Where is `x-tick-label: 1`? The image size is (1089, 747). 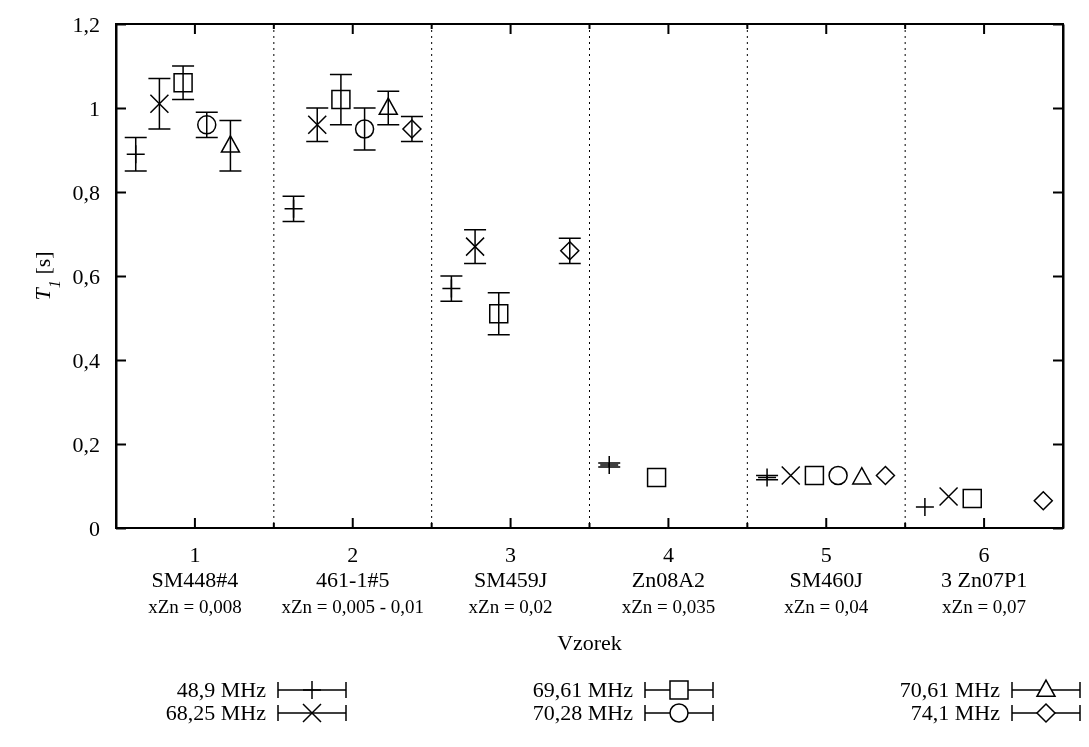
x-tick-label: 1 is located at coordinates (195, 554).